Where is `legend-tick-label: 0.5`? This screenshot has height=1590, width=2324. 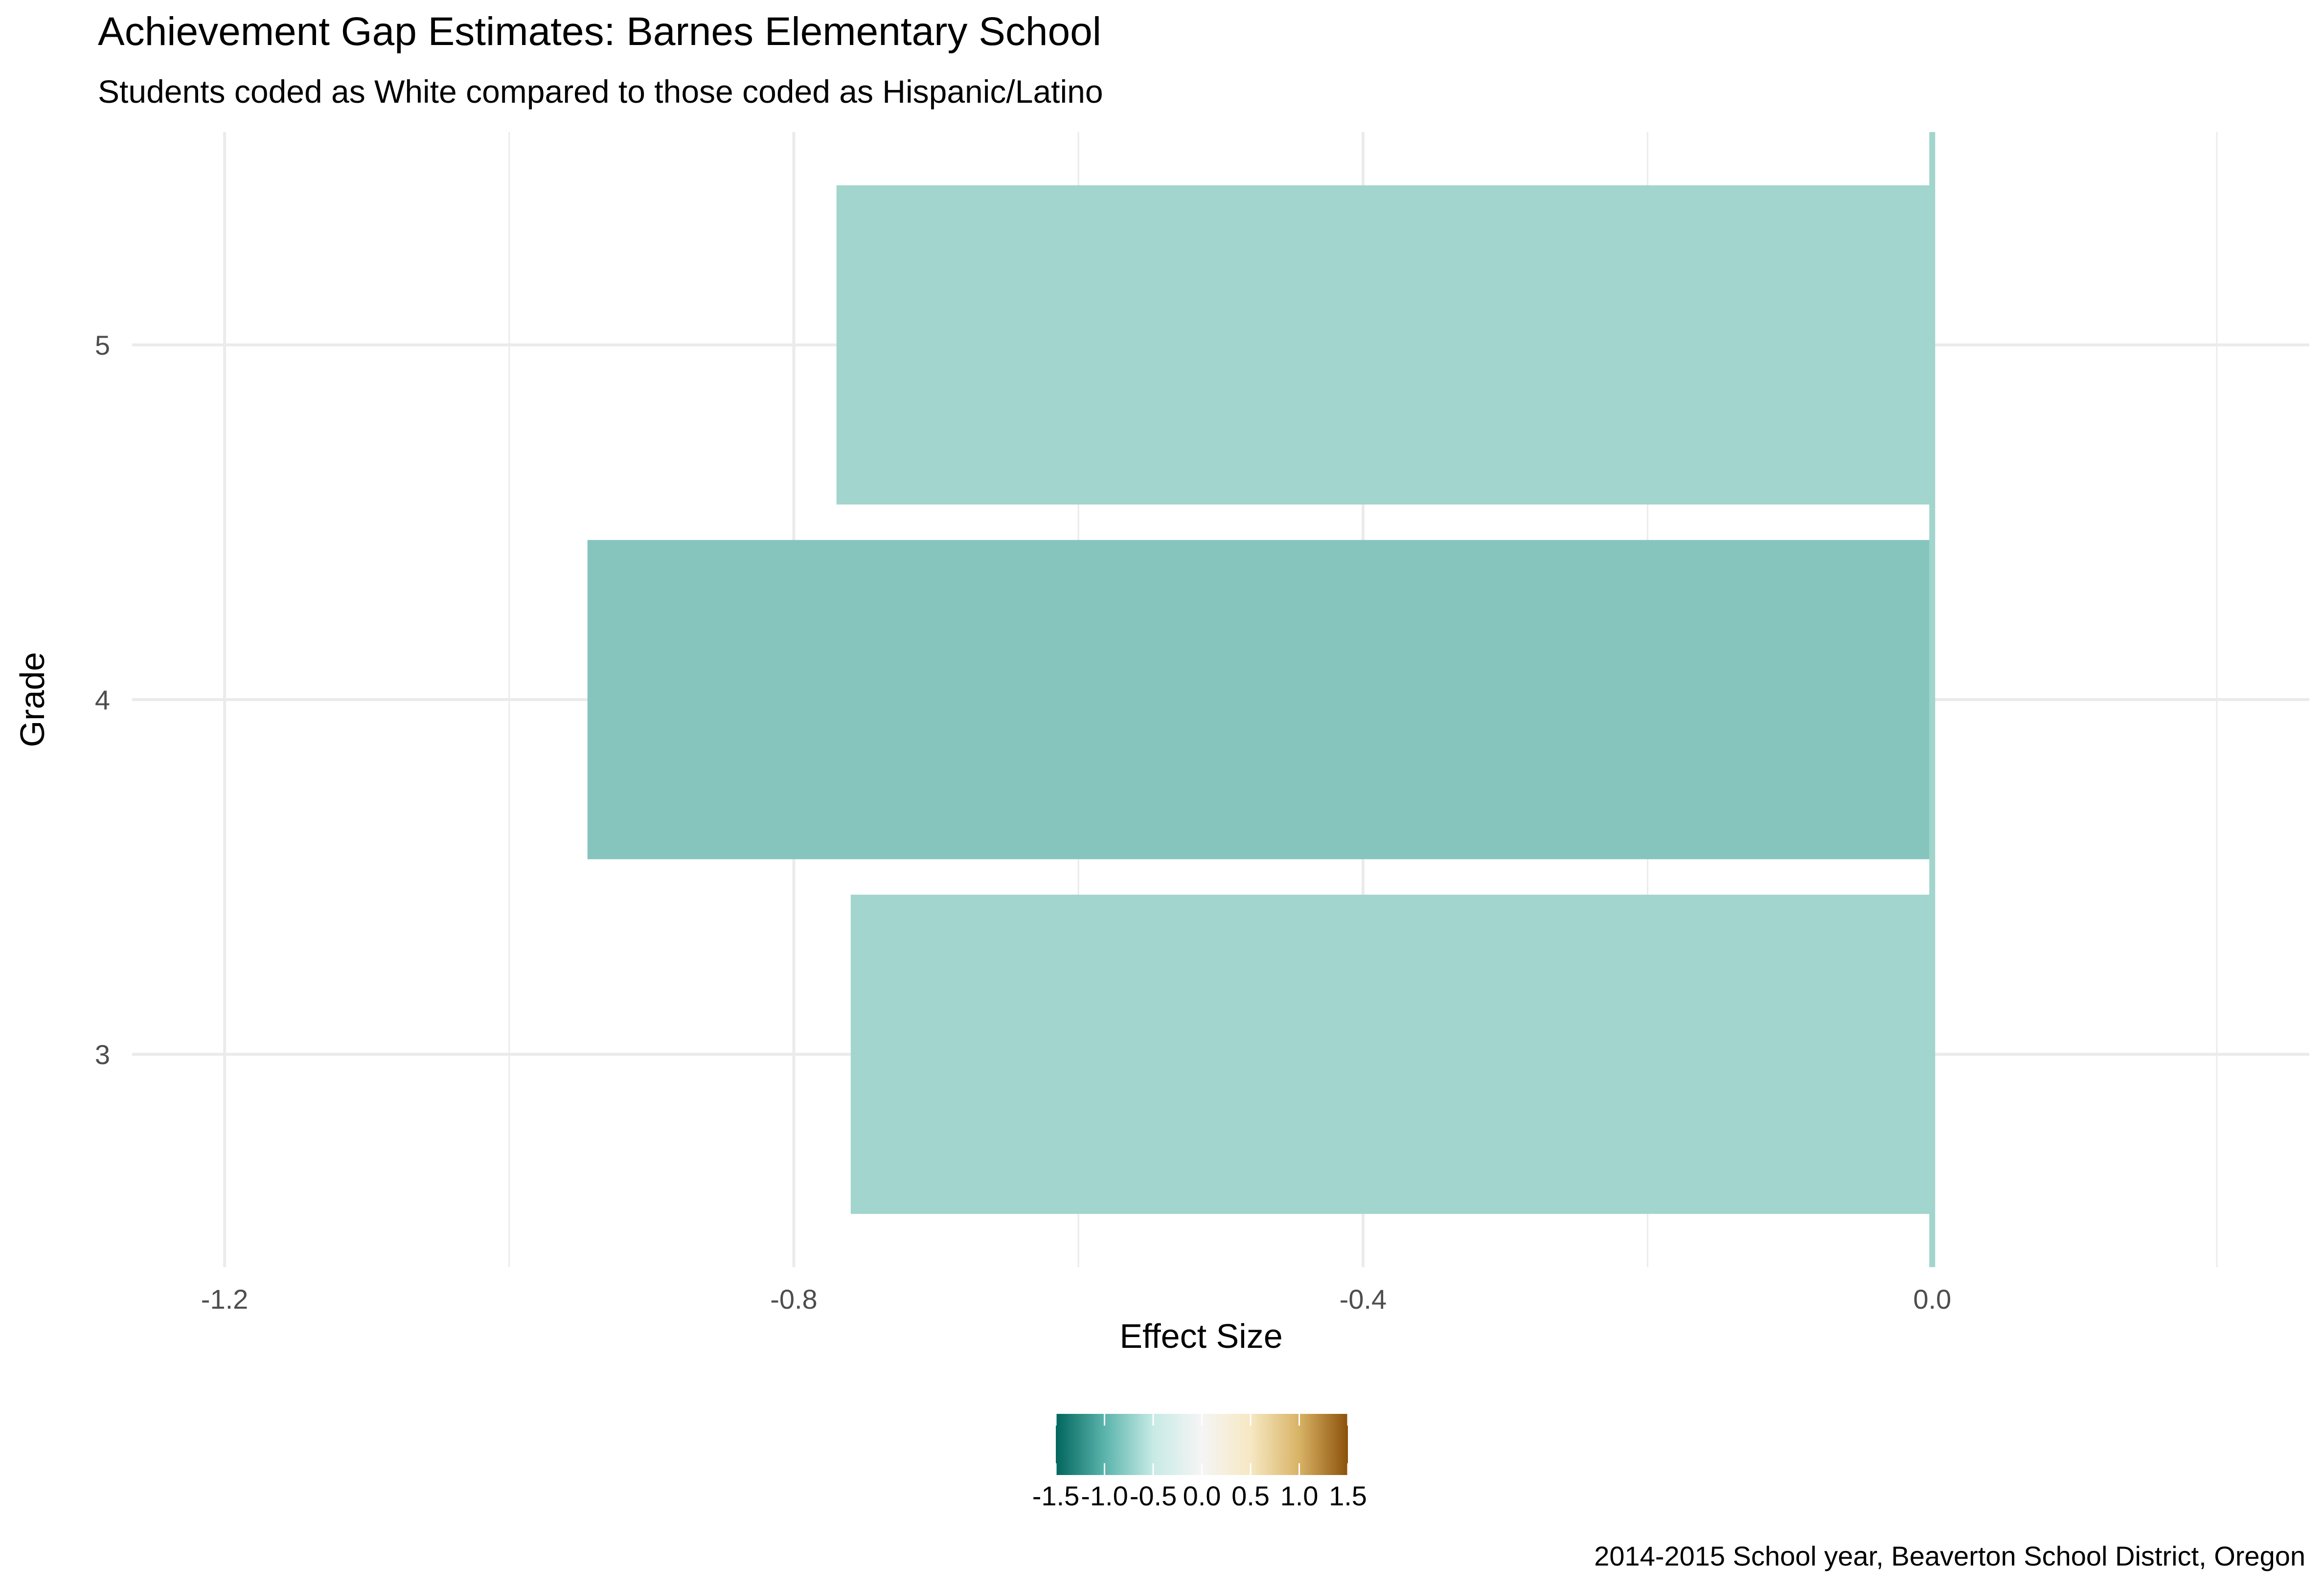 legend-tick-label: 0.5 is located at coordinates (1251, 1496).